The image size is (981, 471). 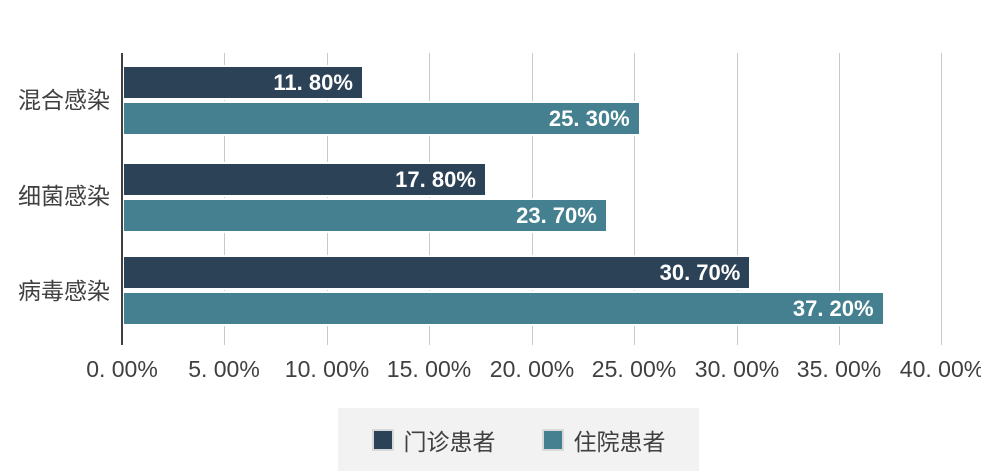 What do you see at coordinates (634, 369) in the screenshot?
I see `x-tick-25: 25. 00%` at bounding box center [634, 369].